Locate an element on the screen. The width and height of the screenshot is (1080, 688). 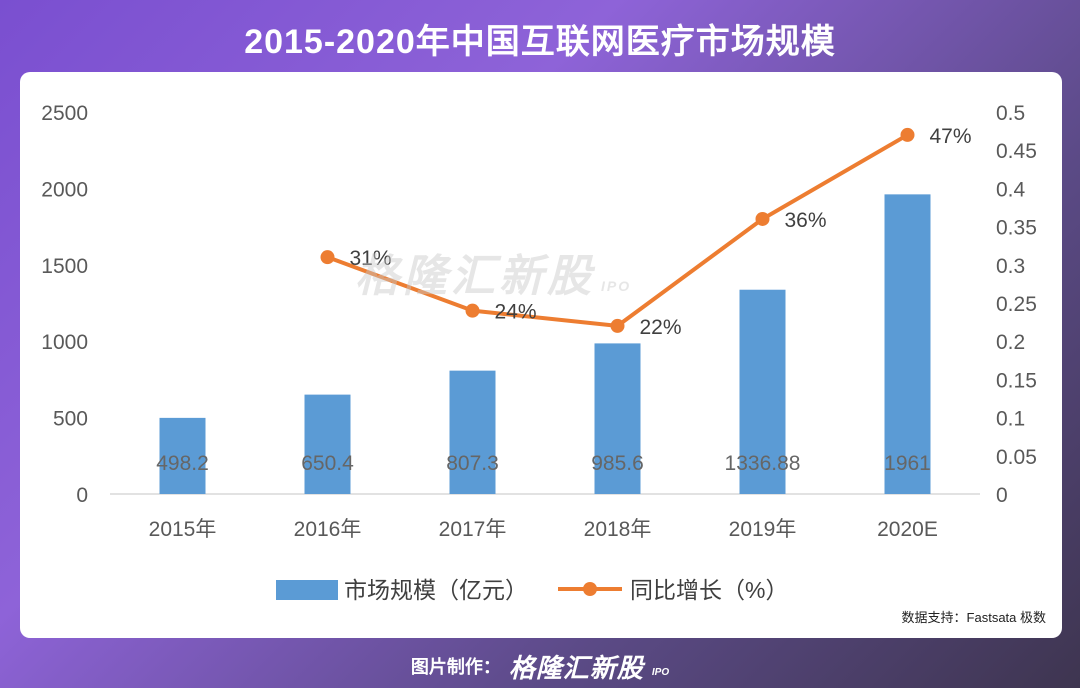
y-left-tick-label: 2500 is located at coordinates (64, 113).